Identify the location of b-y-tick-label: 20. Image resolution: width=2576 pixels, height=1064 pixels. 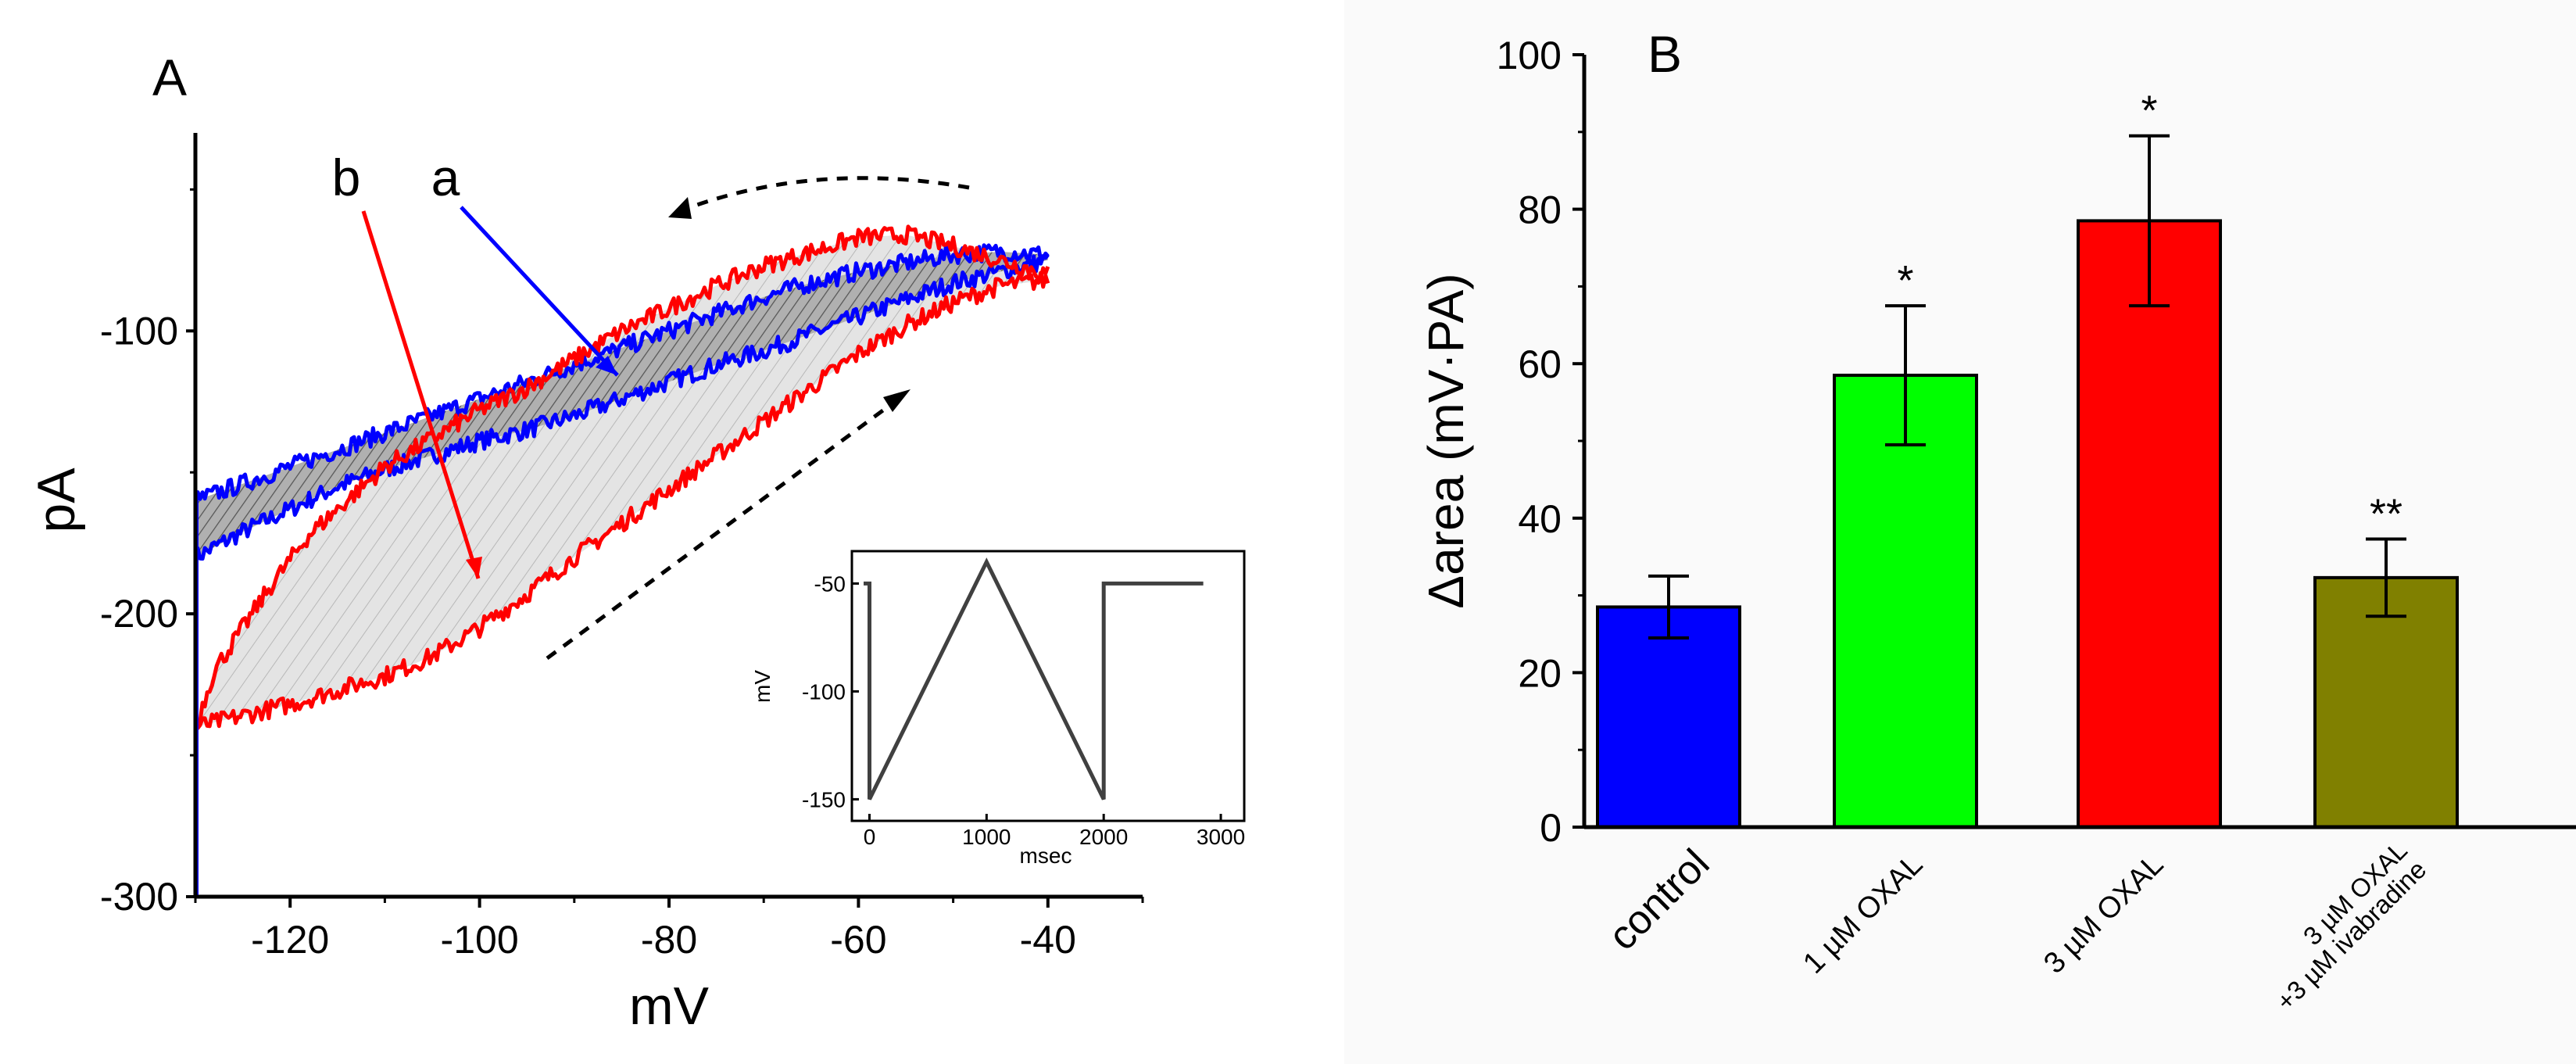
(1540, 673).